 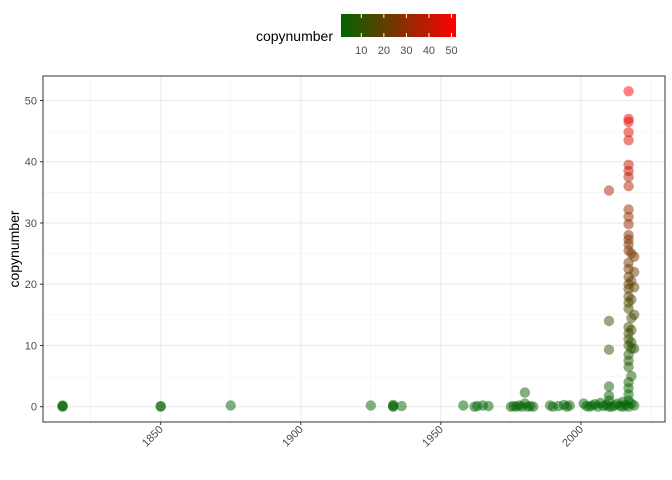 What do you see at coordinates (31, 346) in the screenshot?
I see `y-tick-label: 10` at bounding box center [31, 346].